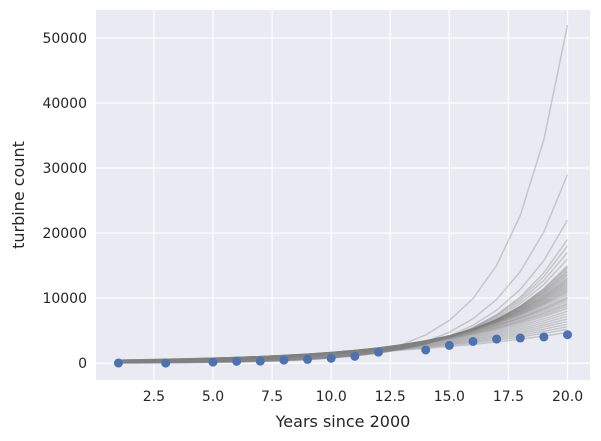 The height and width of the screenshot is (441, 601). What do you see at coordinates (64, 169) in the screenshot?
I see `y-tick-label: 30000` at bounding box center [64, 169].